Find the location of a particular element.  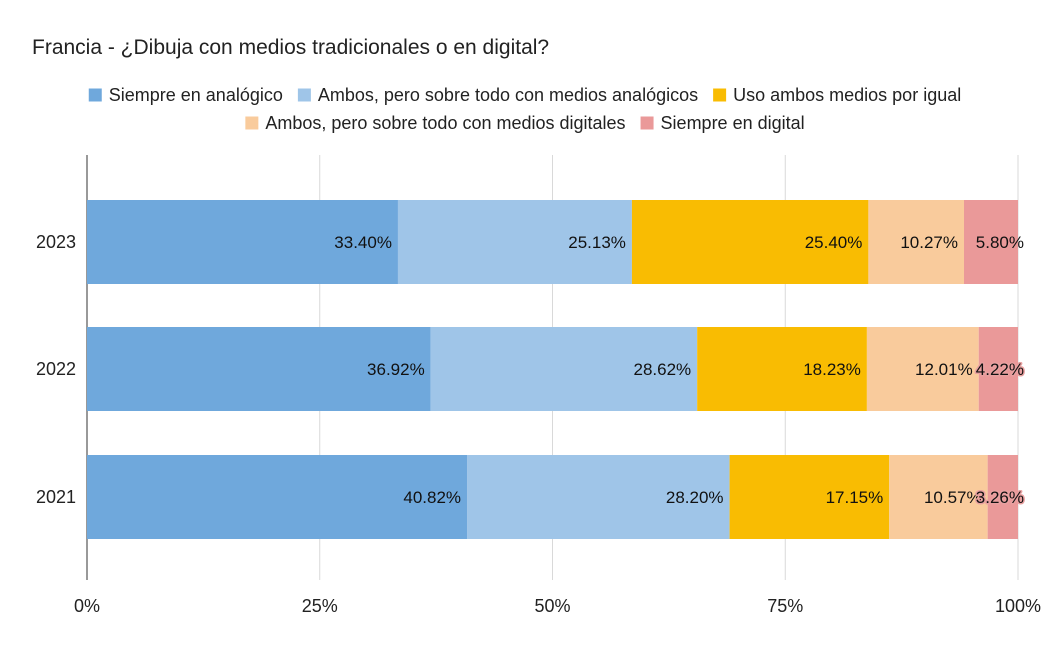

data-label: 36.92% is located at coordinates (396, 369).